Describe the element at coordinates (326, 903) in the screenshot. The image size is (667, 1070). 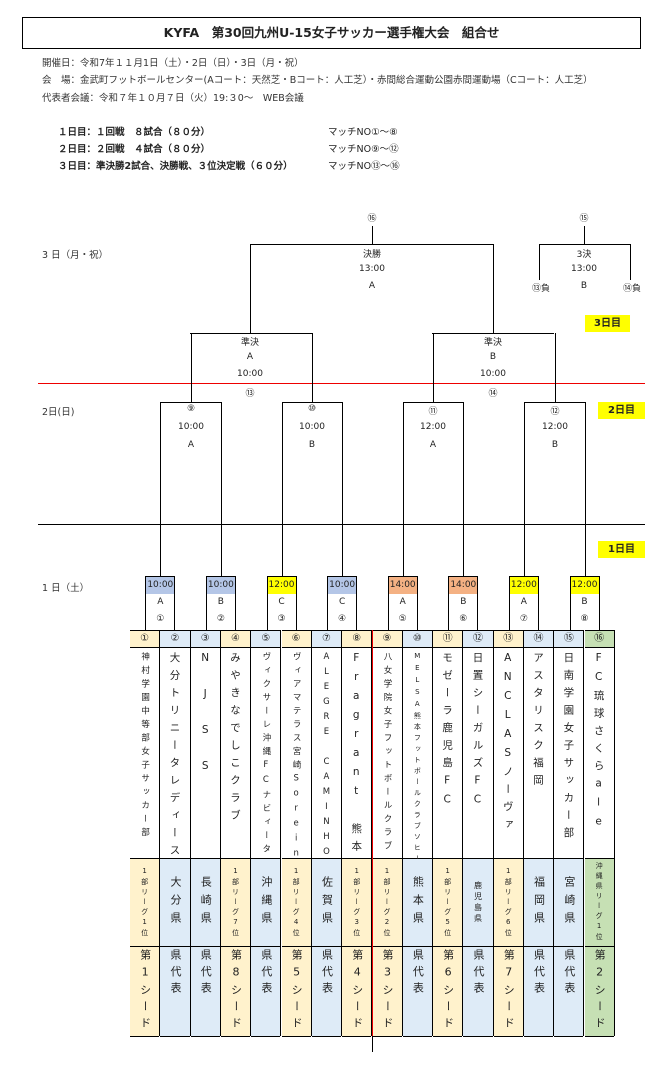
I see `team-qualification: 佐賀県` at that location.